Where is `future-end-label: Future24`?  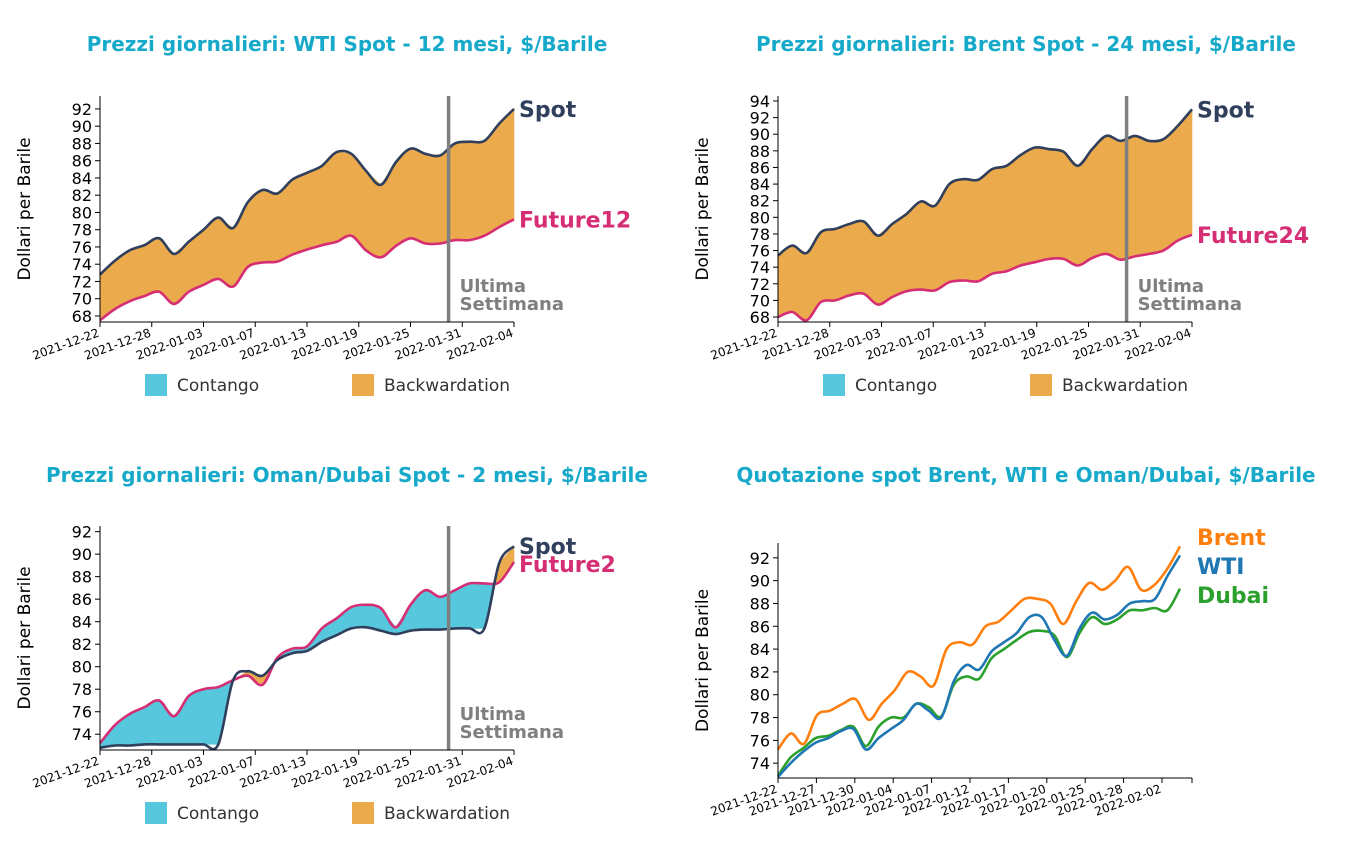 future-end-label: Future24 is located at coordinates (1253, 236).